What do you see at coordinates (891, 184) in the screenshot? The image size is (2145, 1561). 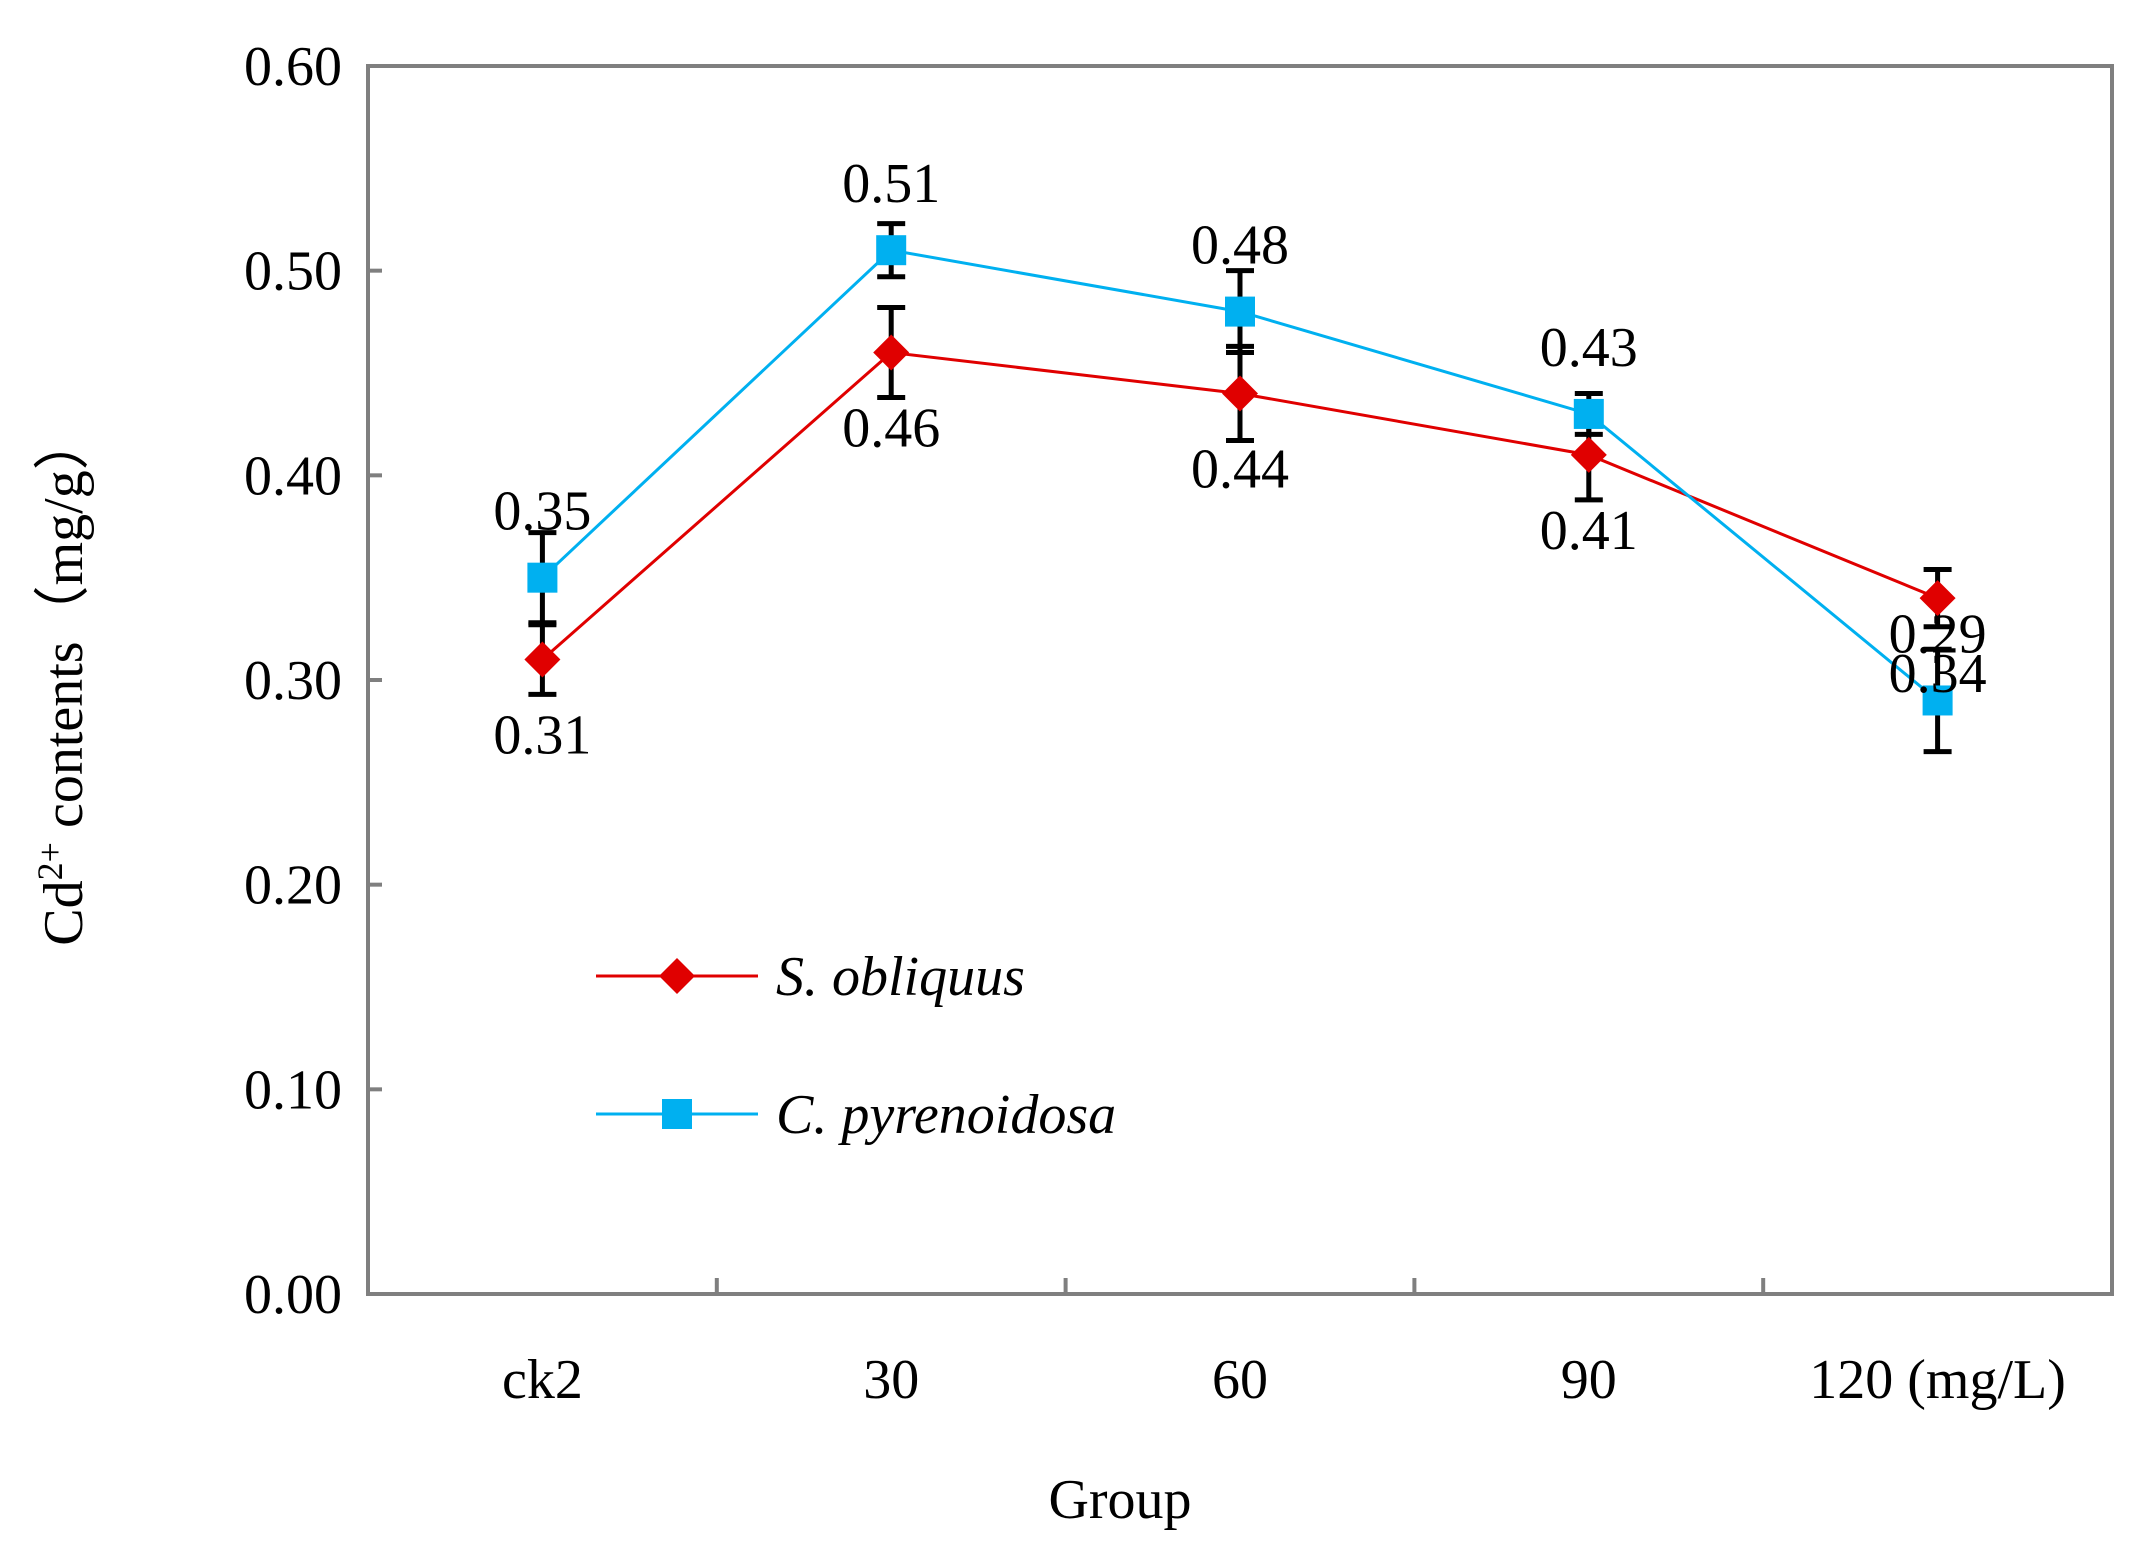 I see `data-label-c-pyrenoidosa: 0.51` at bounding box center [891, 184].